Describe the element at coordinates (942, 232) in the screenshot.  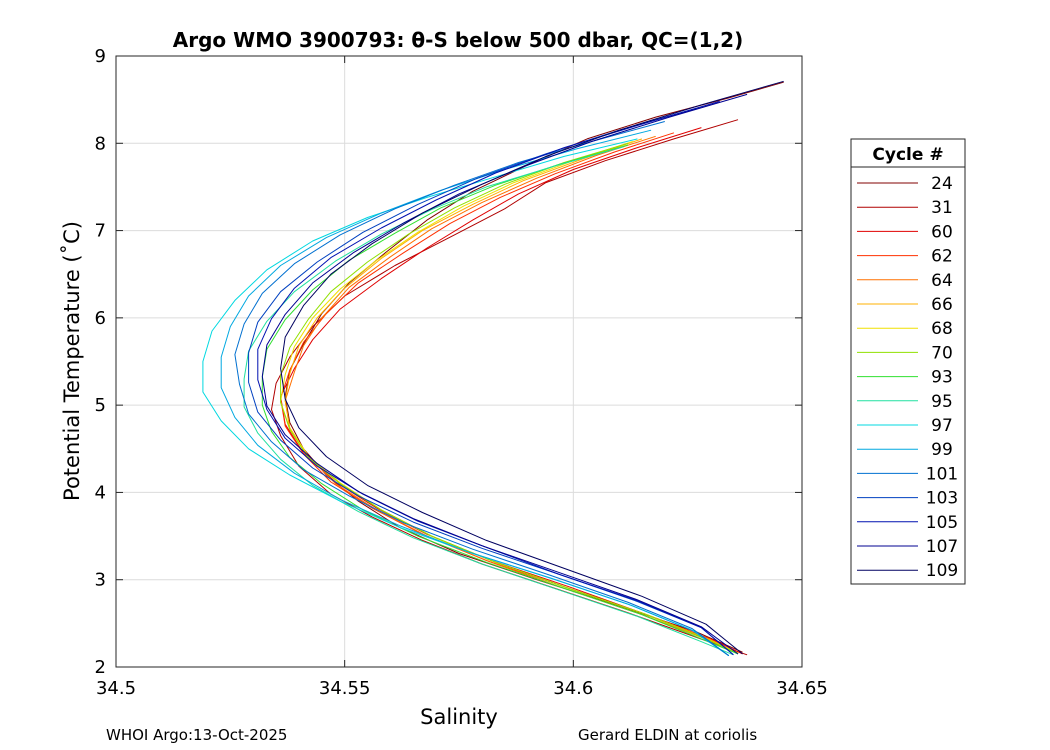
I see `legend-label-60: 60` at that location.